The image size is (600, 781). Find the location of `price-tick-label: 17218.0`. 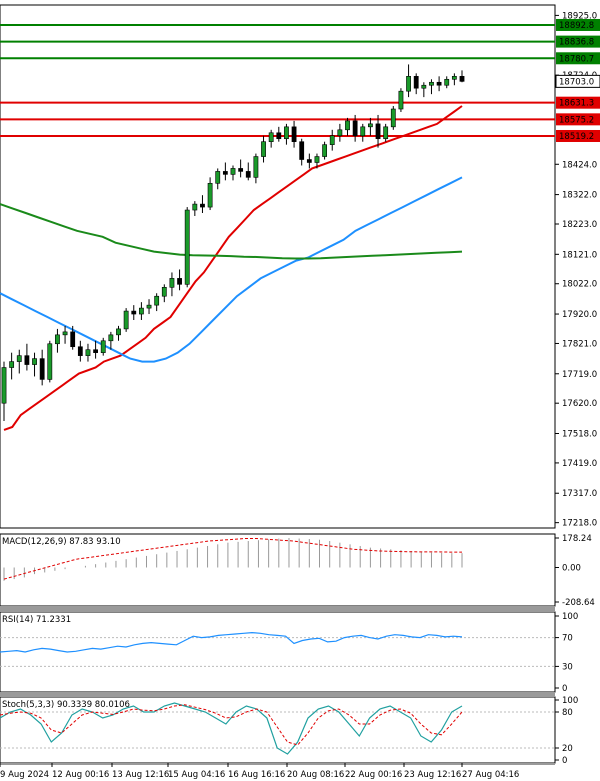

price-tick-label: 17218.0 is located at coordinates (579, 524).